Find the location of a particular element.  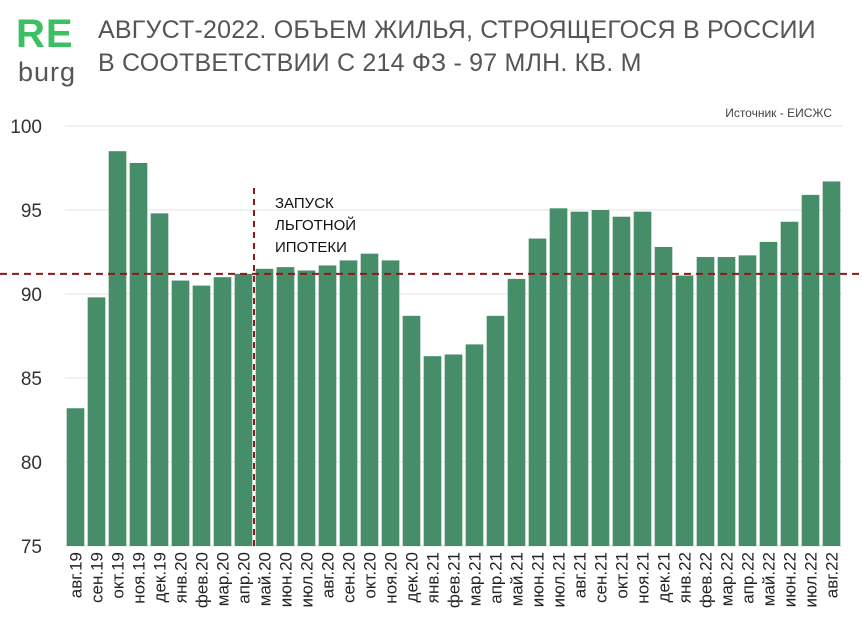

x-tick-label: июл.20 is located at coordinates (307, 579).